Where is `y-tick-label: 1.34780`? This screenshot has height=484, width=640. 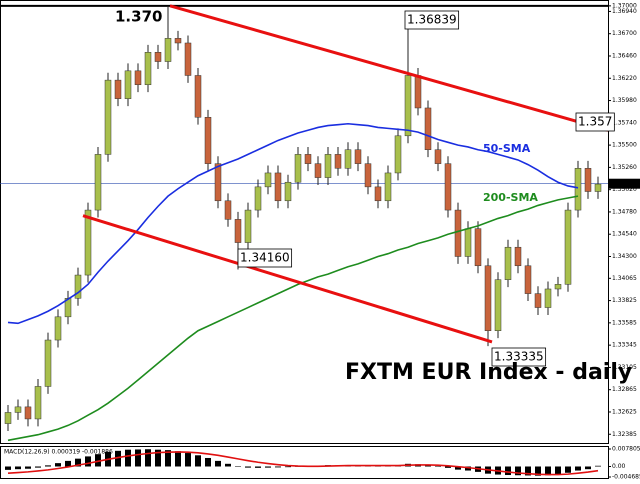 y-tick-label: 1.34780 is located at coordinates (624, 211).